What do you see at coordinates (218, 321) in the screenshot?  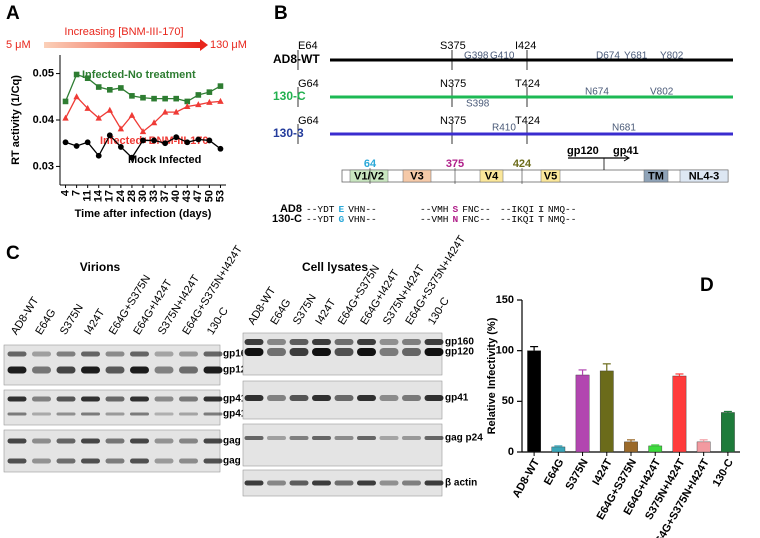 I see `lane-label: 130-C` at bounding box center [218, 321].